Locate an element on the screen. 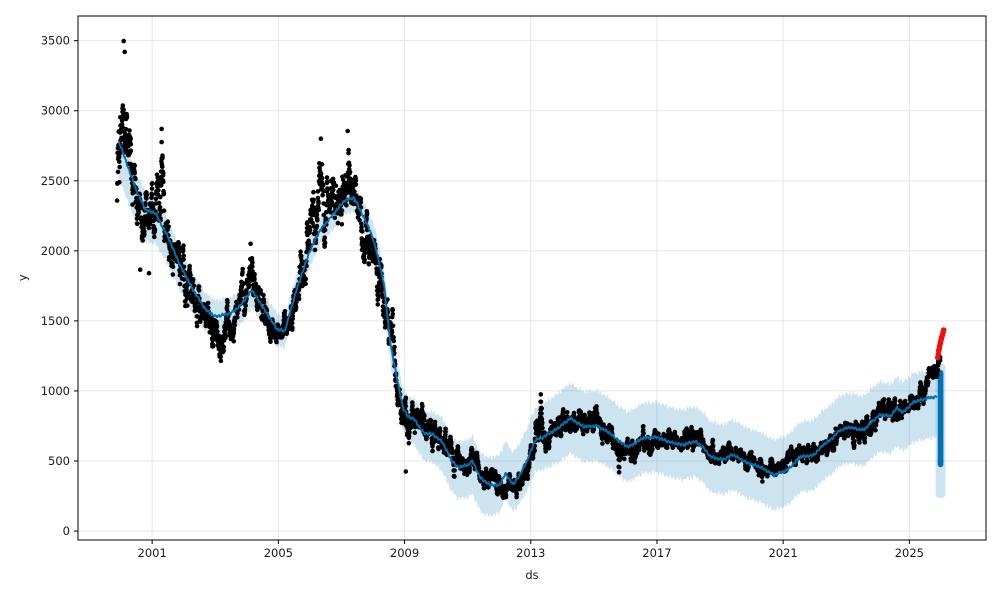 The height and width of the screenshot is (600, 1000). y-tick-label: 3000 is located at coordinates (55, 111).